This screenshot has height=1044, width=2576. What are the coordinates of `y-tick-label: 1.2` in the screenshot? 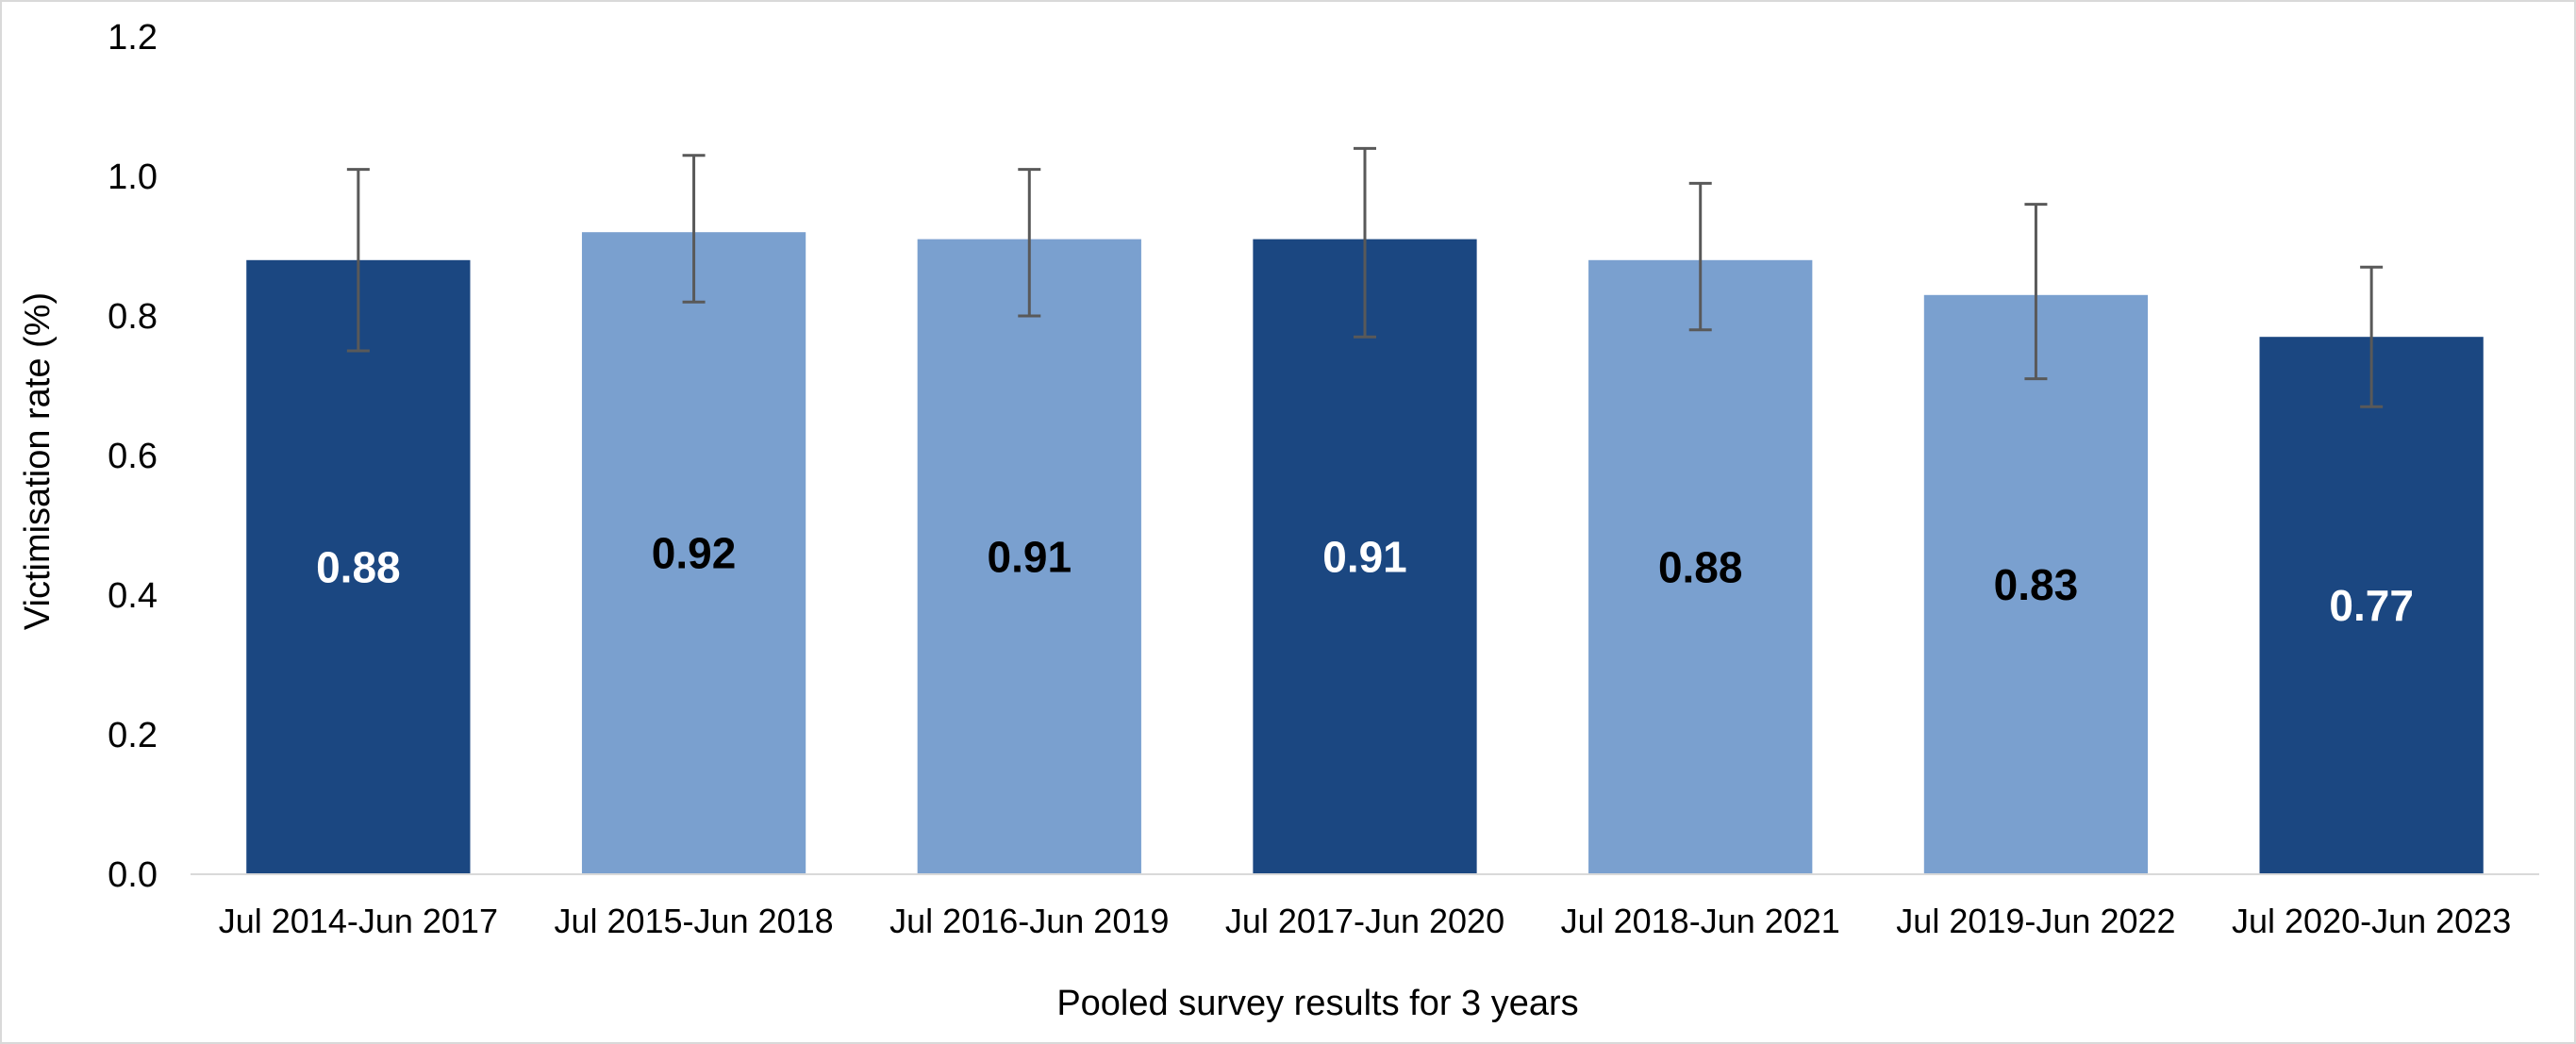 It's located at (133, 38).